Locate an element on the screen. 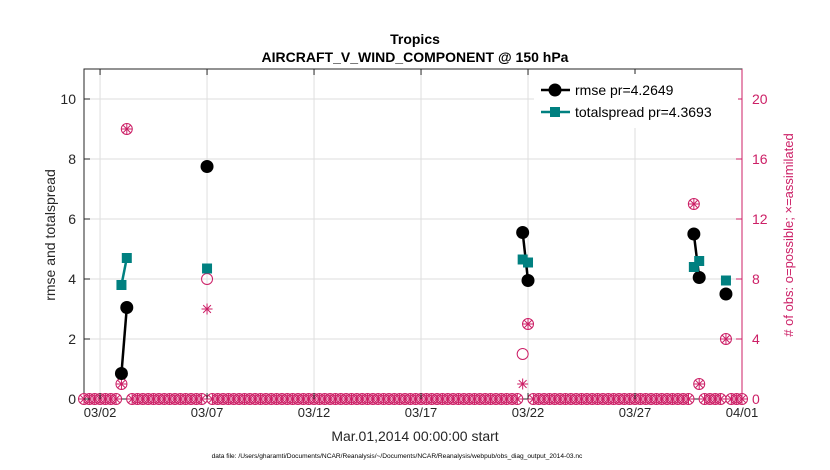 Image resolution: width=830 pixels, height=470 pixels. legend-rmse-label: rmse pr=4.2649 is located at coordinates (624, 90).